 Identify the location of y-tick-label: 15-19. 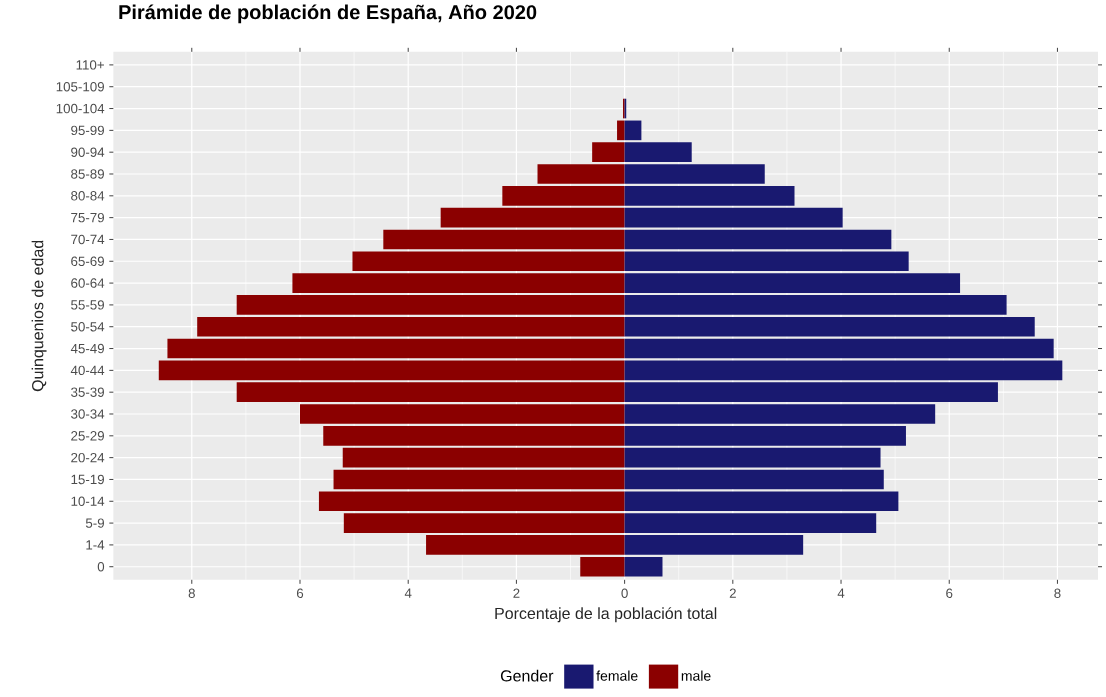
(87, 479).